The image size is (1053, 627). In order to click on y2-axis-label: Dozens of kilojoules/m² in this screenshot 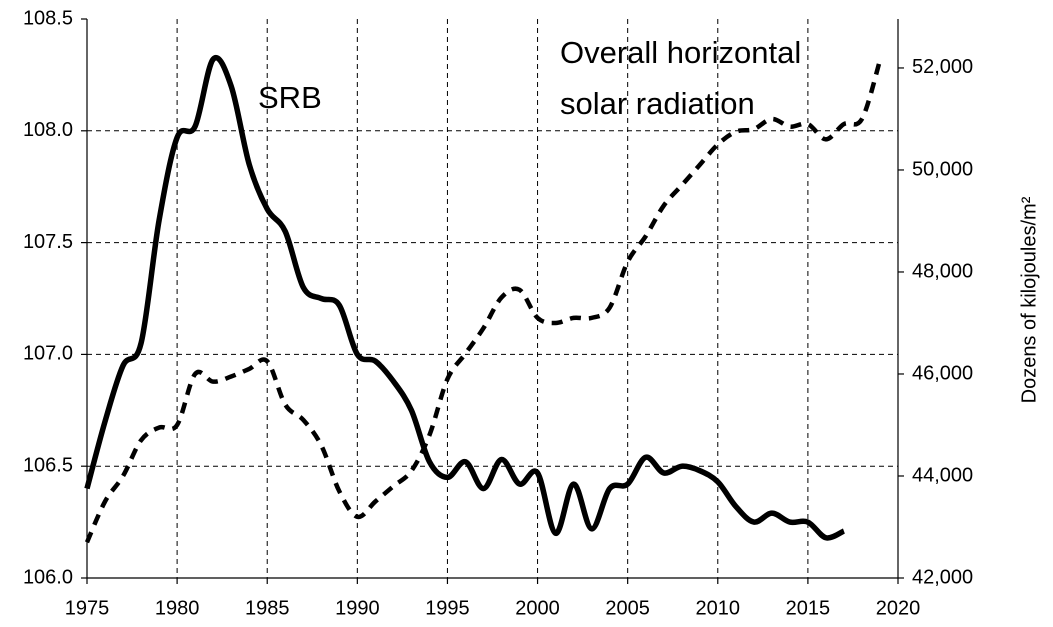, I will do `click(1029, 299)`.